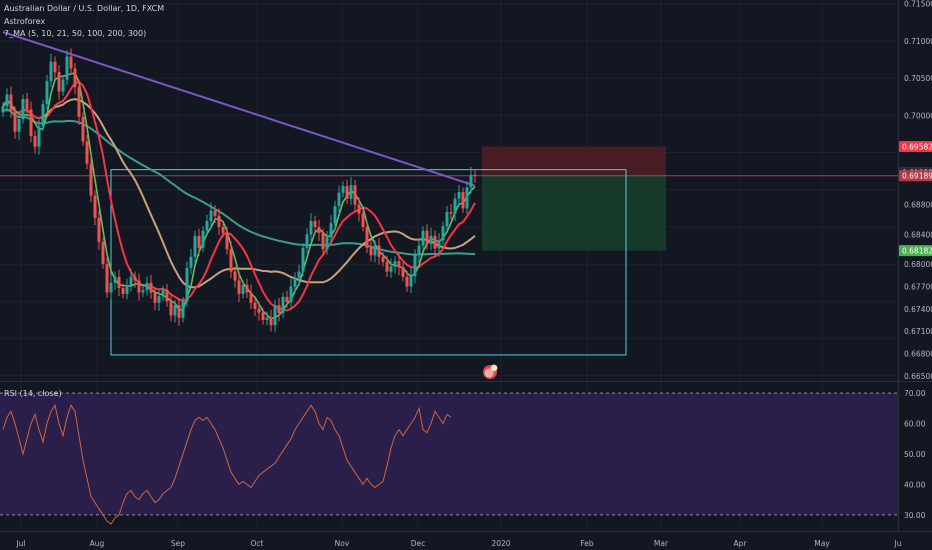 This screenshot has height=550, width=932. Describe the element at coordinates (915, 484) in the screenshot. I see `rsi-tick-label: 40.00` at that location.